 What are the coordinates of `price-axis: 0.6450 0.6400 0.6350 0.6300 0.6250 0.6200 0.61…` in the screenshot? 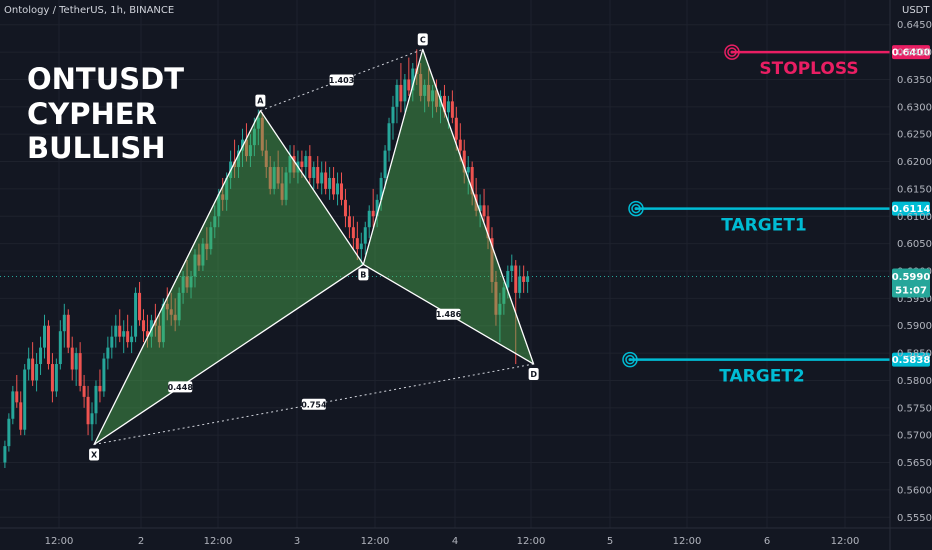 It's located at (910, 275).